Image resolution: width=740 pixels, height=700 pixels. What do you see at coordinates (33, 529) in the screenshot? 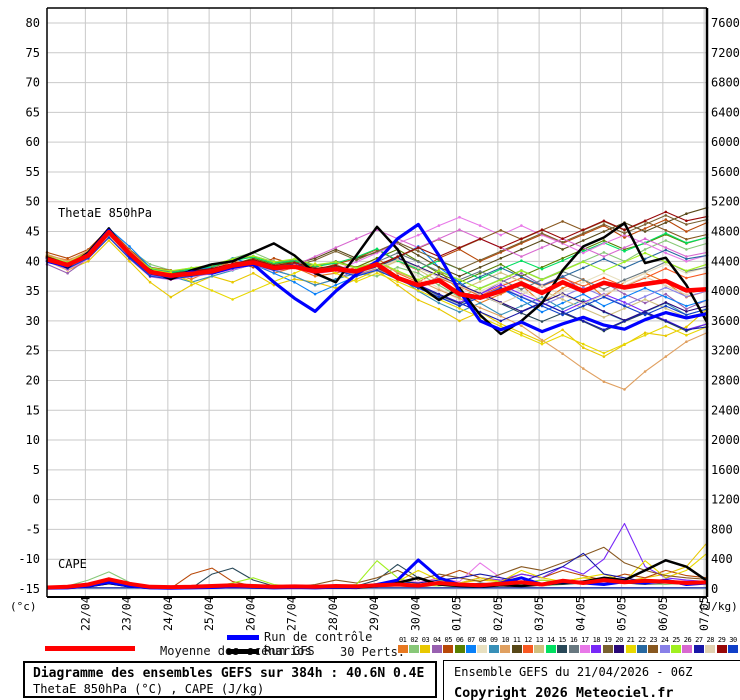
I see `svg-text: -5` at bounding box center [33, 529].